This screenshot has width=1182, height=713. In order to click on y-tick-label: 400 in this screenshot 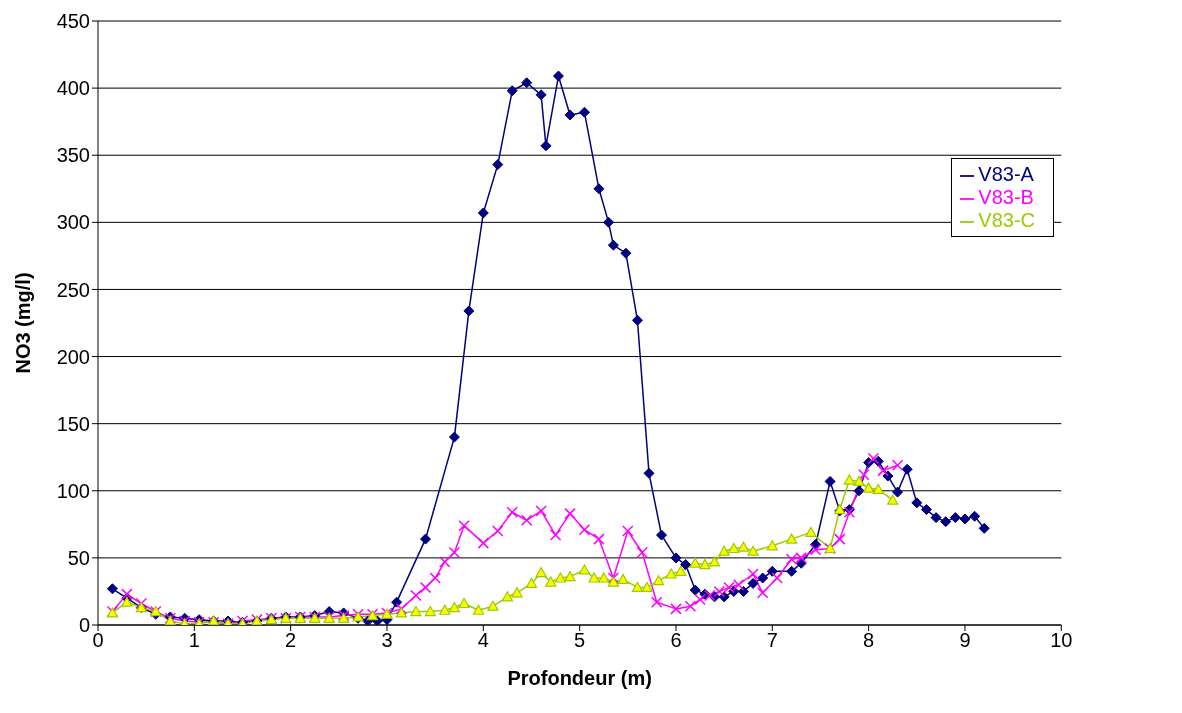, I will do `click(73, 88)`.